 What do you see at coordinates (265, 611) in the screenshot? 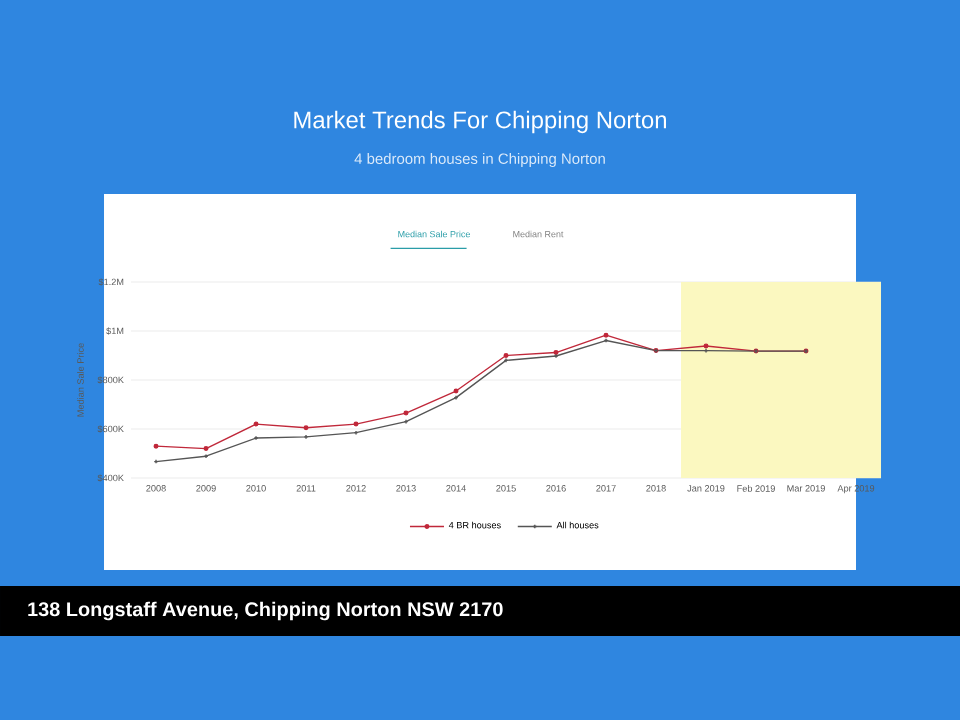
I see `text: 138 Longstaff Avenue, Chipping Norton NSW 2170` at bounding box center [265, 611].